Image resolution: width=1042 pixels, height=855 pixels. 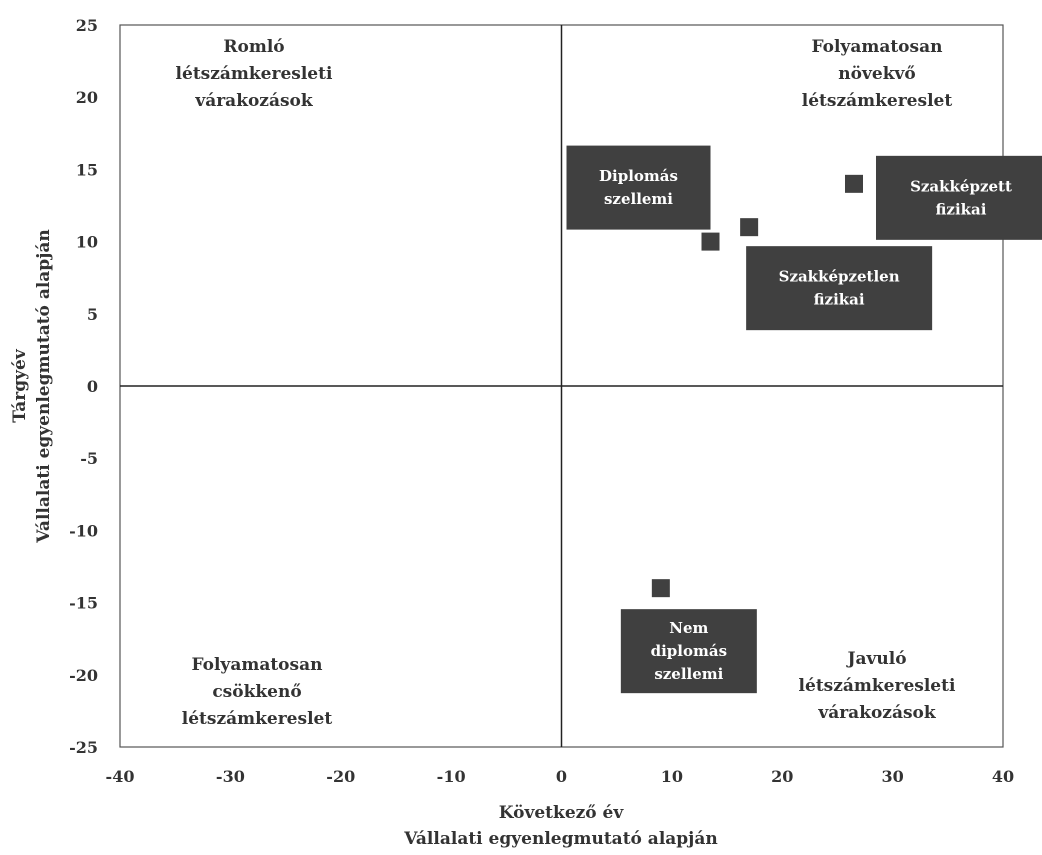 I want to click on point-label: Diplomás, so click(x=638, y=176).